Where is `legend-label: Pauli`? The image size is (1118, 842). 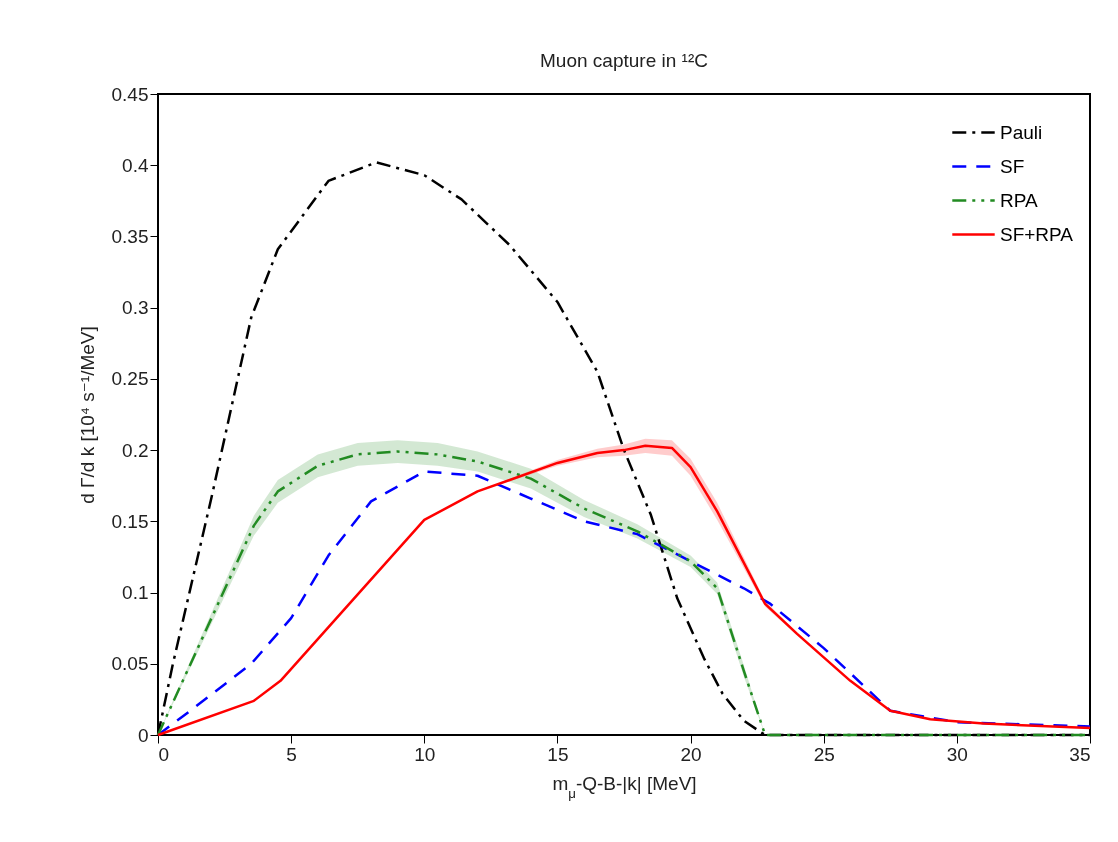
legend-label: Pauli is located at coordinates (1021, 132).